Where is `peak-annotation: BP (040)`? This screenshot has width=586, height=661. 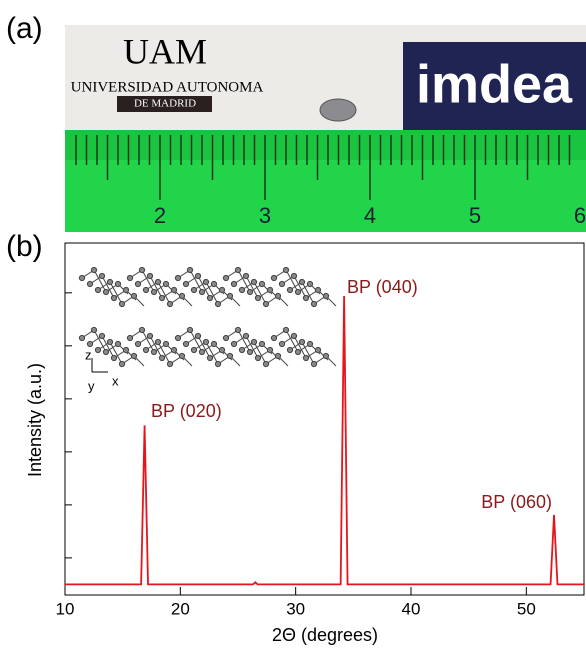
peak-annotation: BP (040) is located at coordinates (382, 287).